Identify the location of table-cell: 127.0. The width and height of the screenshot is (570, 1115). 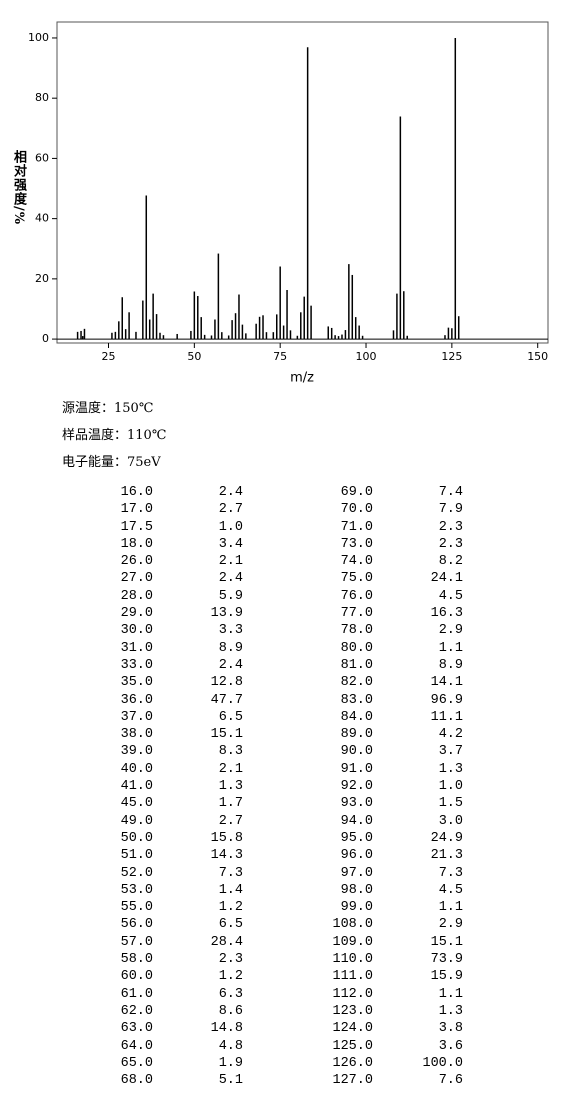
(352, 1081).